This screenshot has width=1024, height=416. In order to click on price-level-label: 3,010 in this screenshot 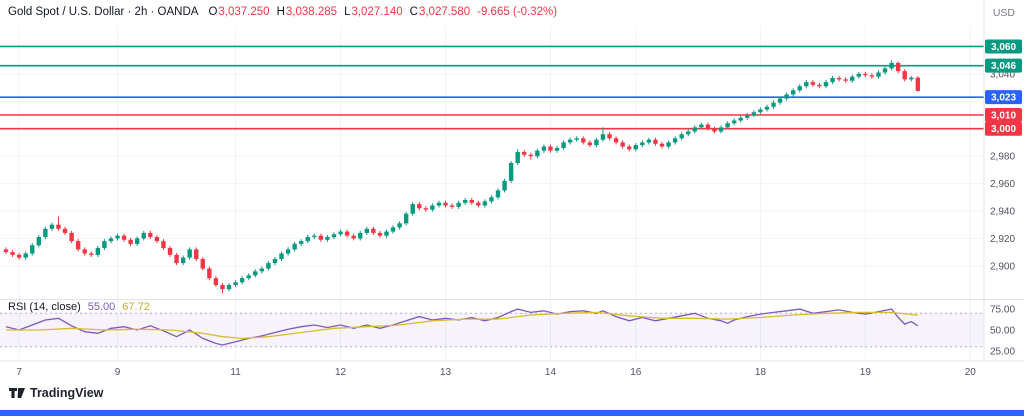, I will do `click(1003, 115)`.